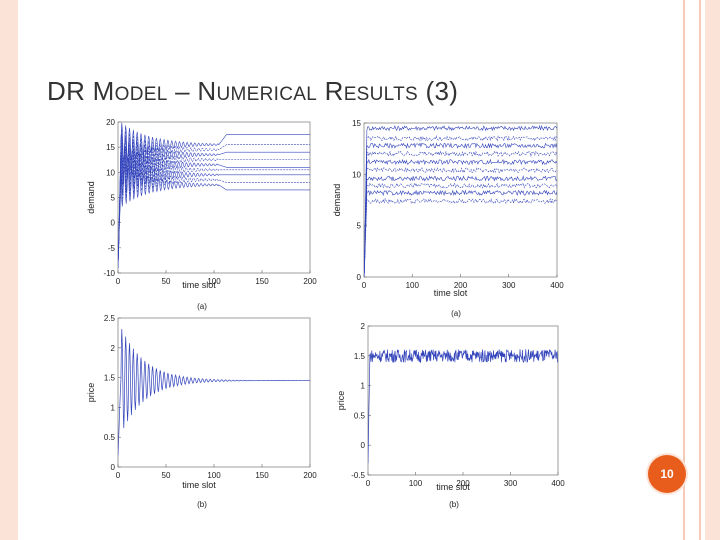 This screenshot has width=720, height=540. Describe the element at coordinates (112, 248) in the screenshot. I see `y-tick-label: -5` at that location.